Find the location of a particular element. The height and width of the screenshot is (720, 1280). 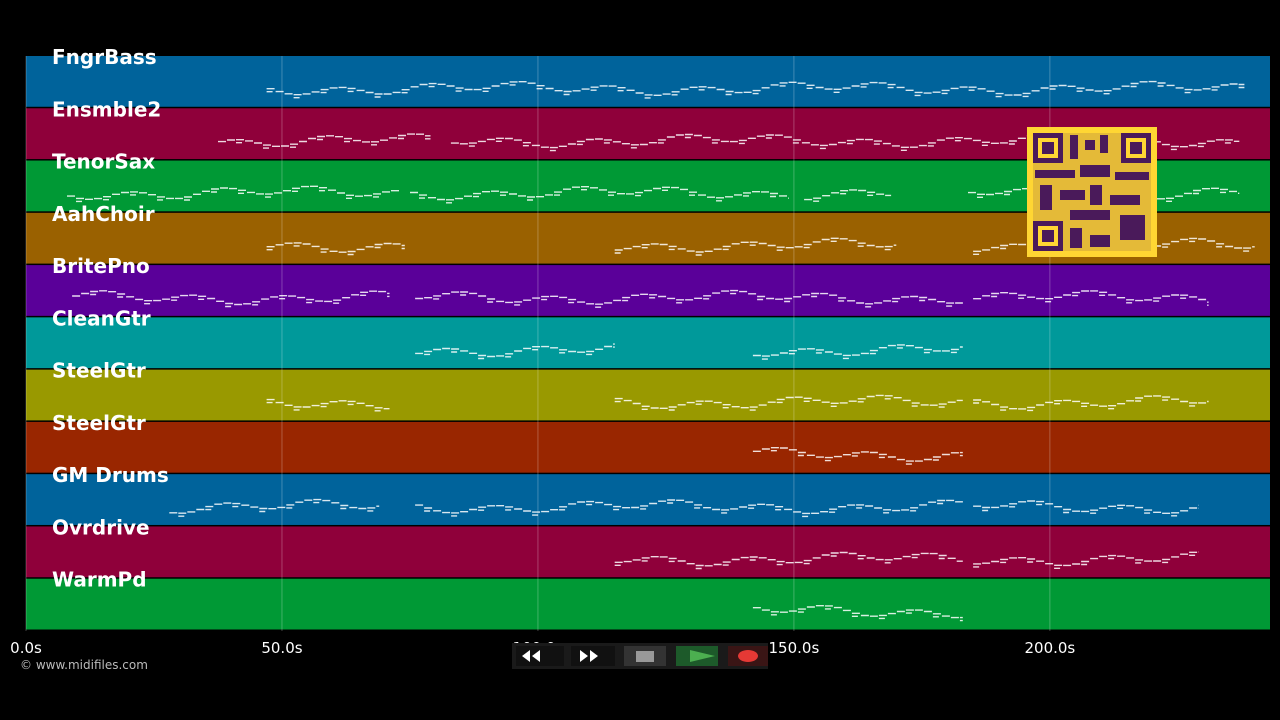

track-name: Ovrdrive is located at coordinates (101, 527).